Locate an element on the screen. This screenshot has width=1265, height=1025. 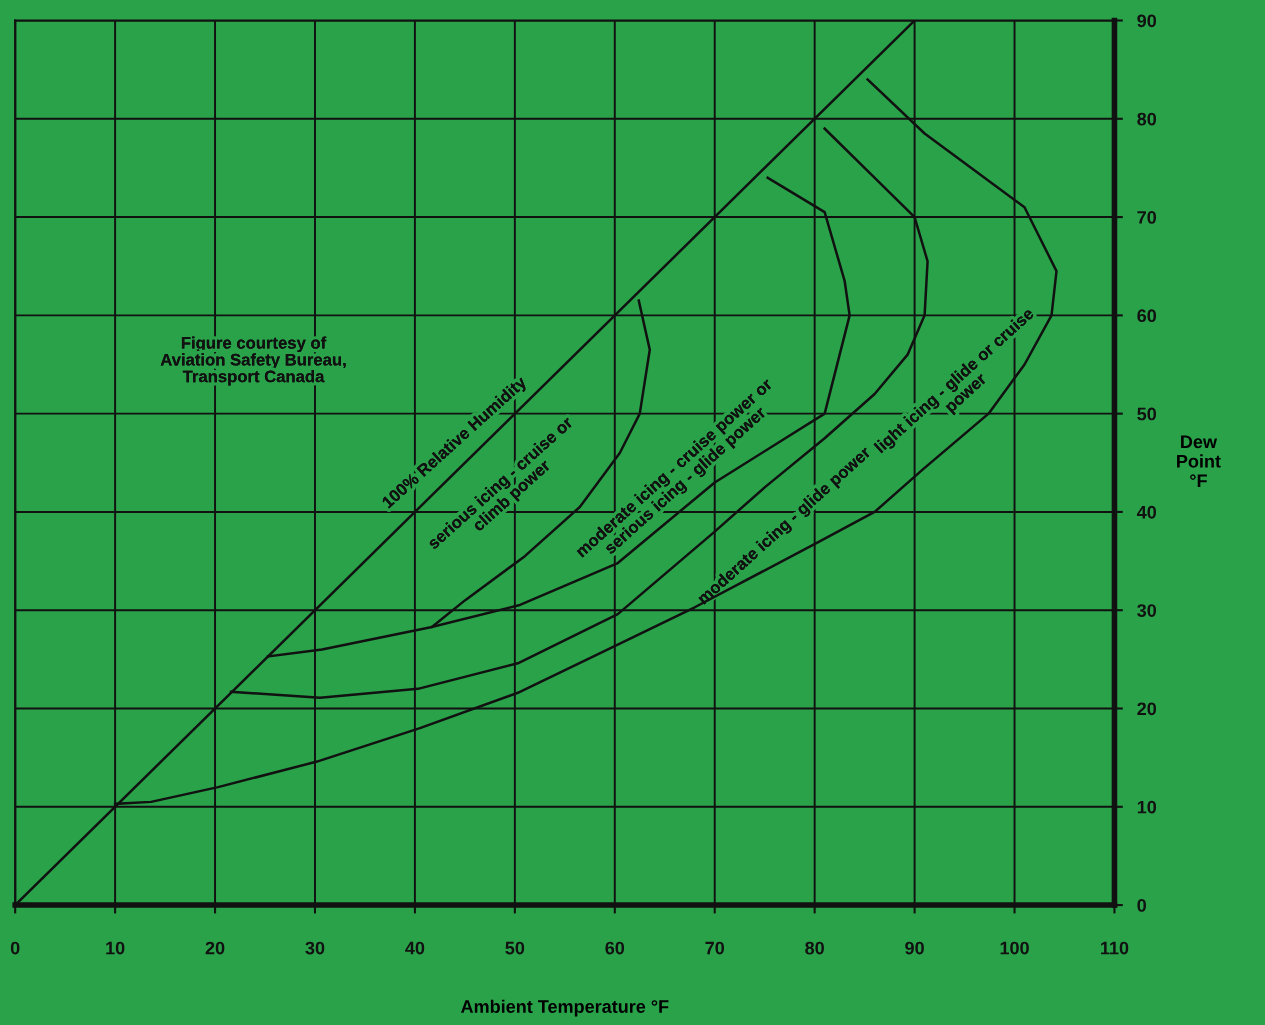
x-tick-label: 90 is located at coordinates (914, 948).